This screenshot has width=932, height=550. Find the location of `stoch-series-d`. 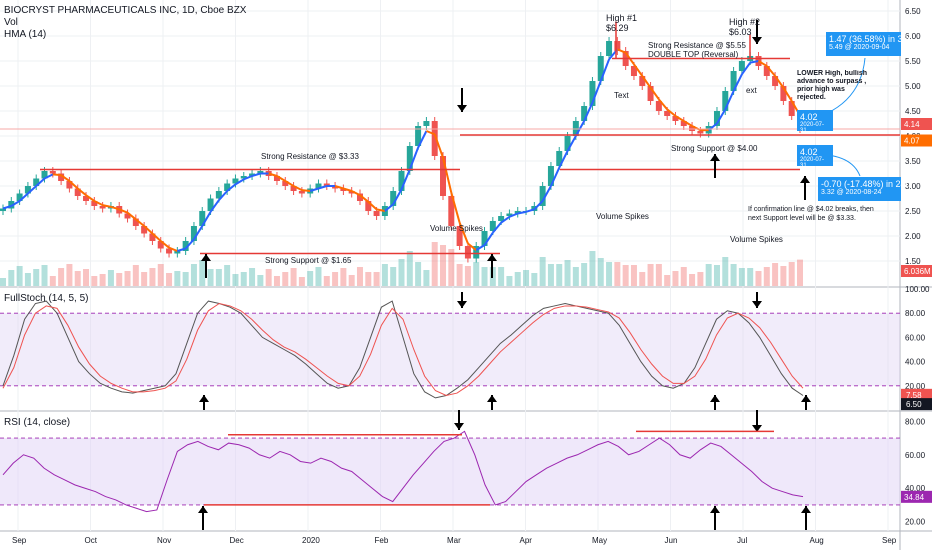

stoch-series-d is located at coordinates (403, 349).